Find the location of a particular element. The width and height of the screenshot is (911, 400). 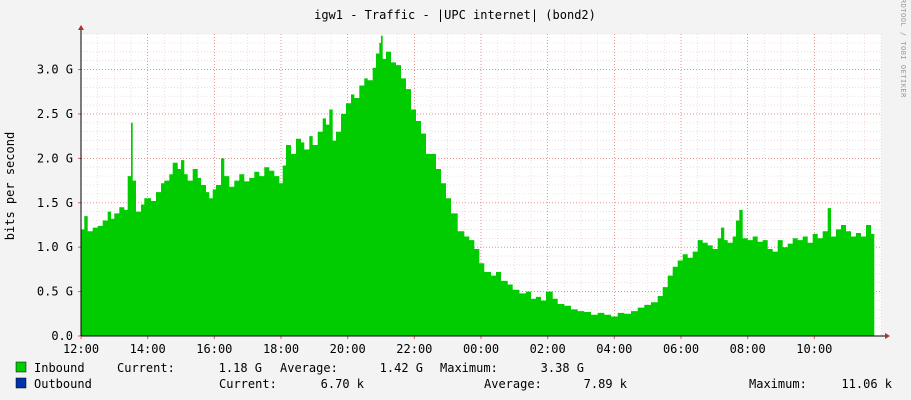

x-tick-label: 10:00 is located at coordinates (814, 349).